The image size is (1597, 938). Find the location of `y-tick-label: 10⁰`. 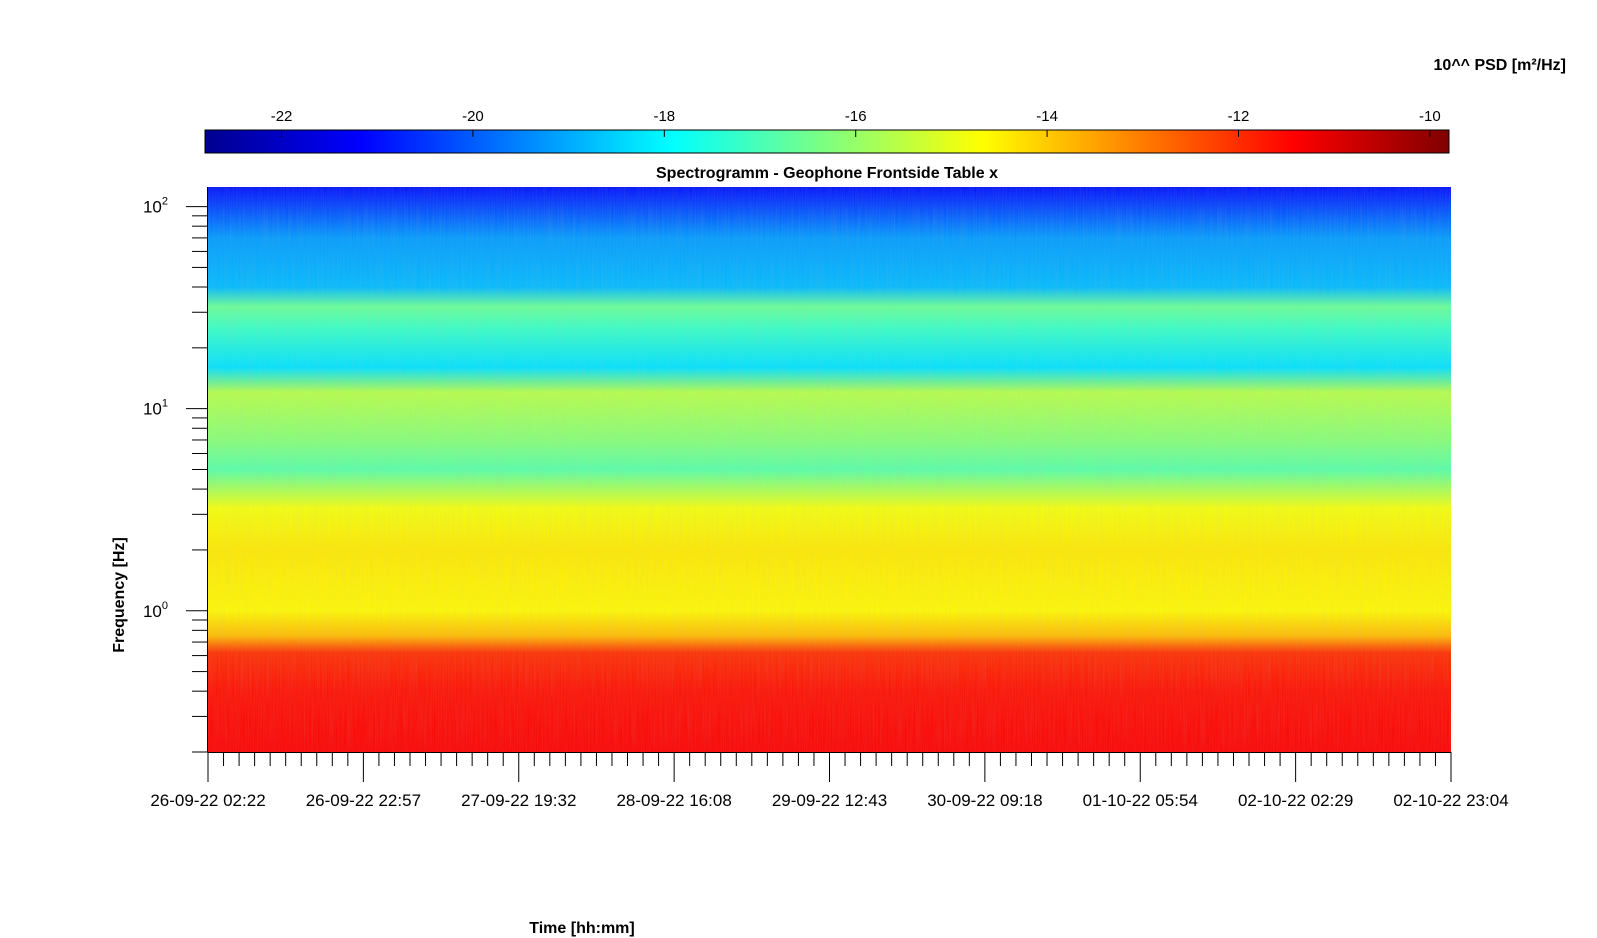

y-tick-label: 10⁰ is located at coordinates (155, 610).